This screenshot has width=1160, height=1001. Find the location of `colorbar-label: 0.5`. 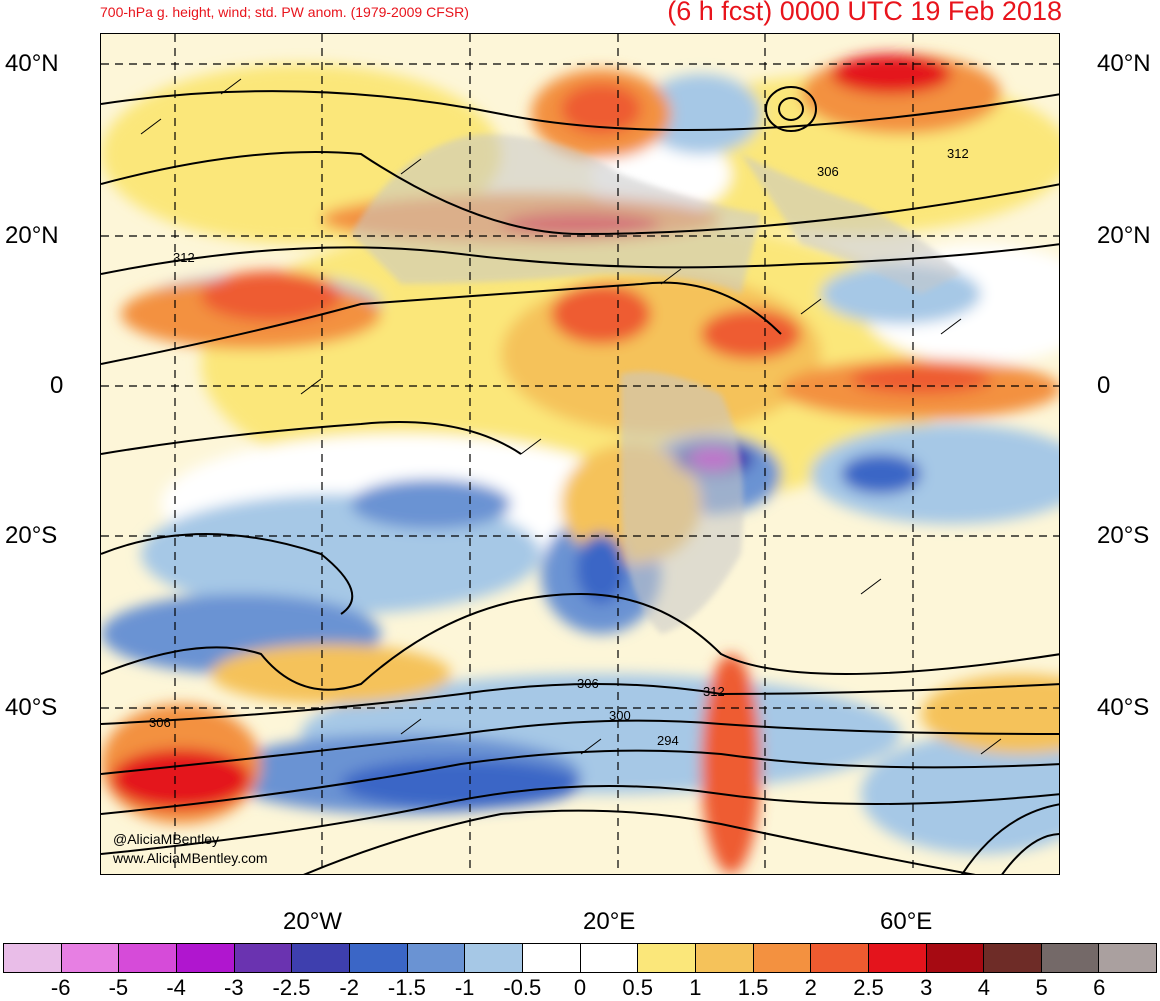

colorbar-label: 0.5 is located at coordinates (637, 987).